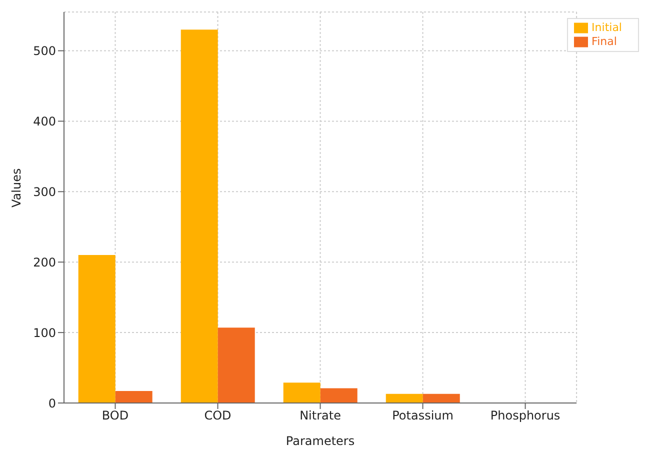 Image resolution: width=658 pixels, height=453 pixels. Describe the element at coordinates (44, 121) in the screenshot. I see `y-tick-label: 400` at that location.